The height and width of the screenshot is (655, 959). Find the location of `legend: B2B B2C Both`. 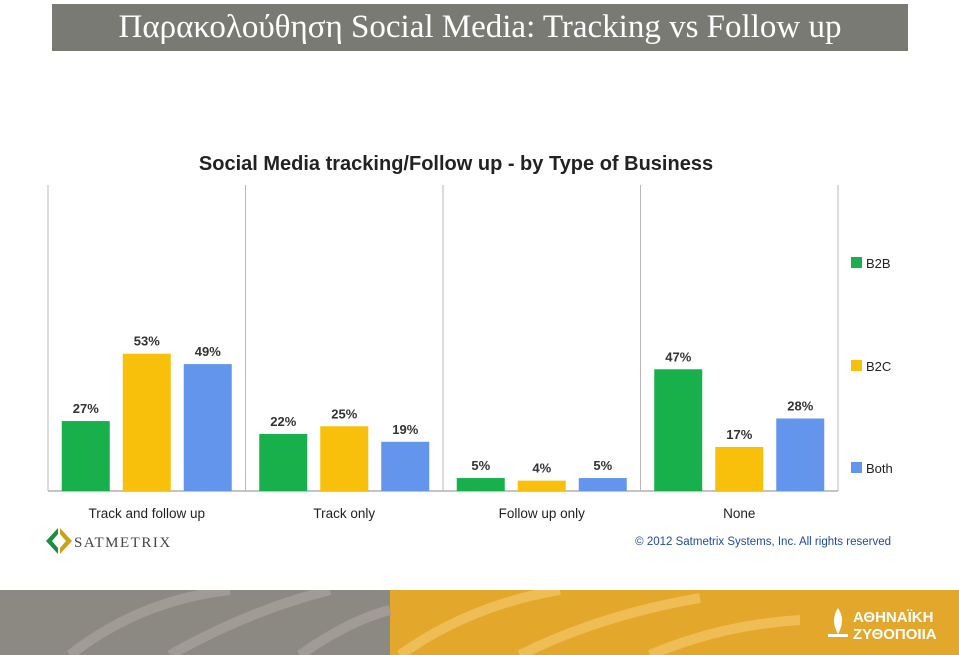

legend: B2B B2C Both is located at coordinates (872, 366).